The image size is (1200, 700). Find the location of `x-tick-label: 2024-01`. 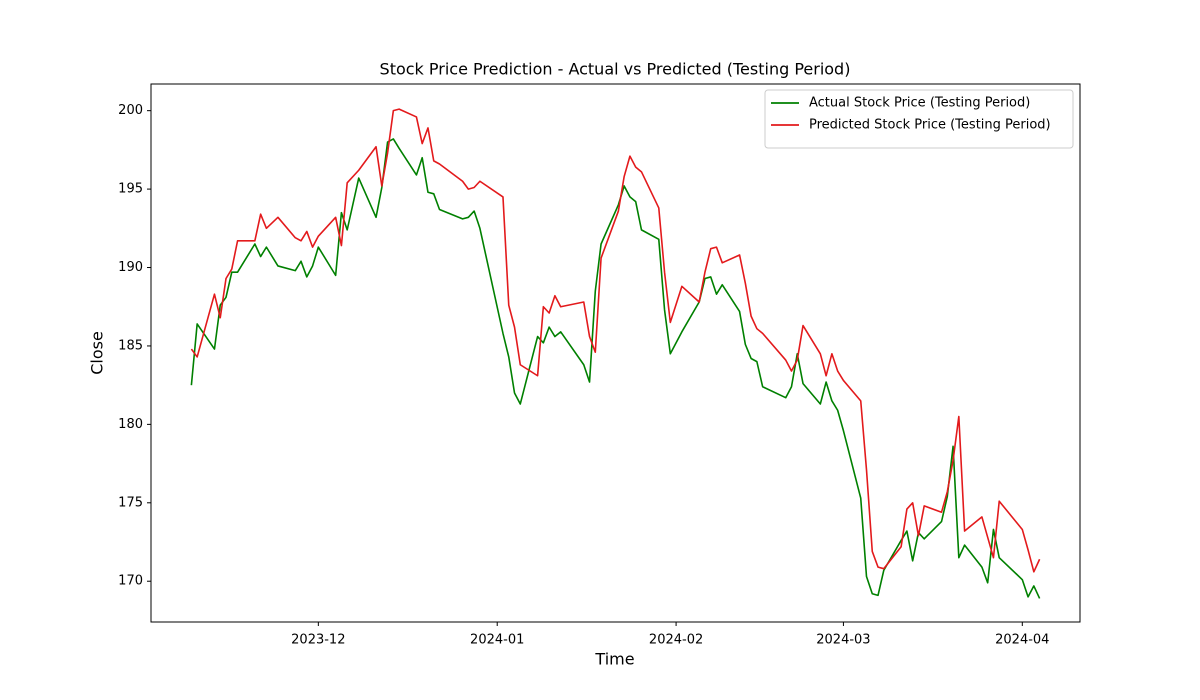

x-tick-label: 2024-01 is located at coordinates (497, 640).